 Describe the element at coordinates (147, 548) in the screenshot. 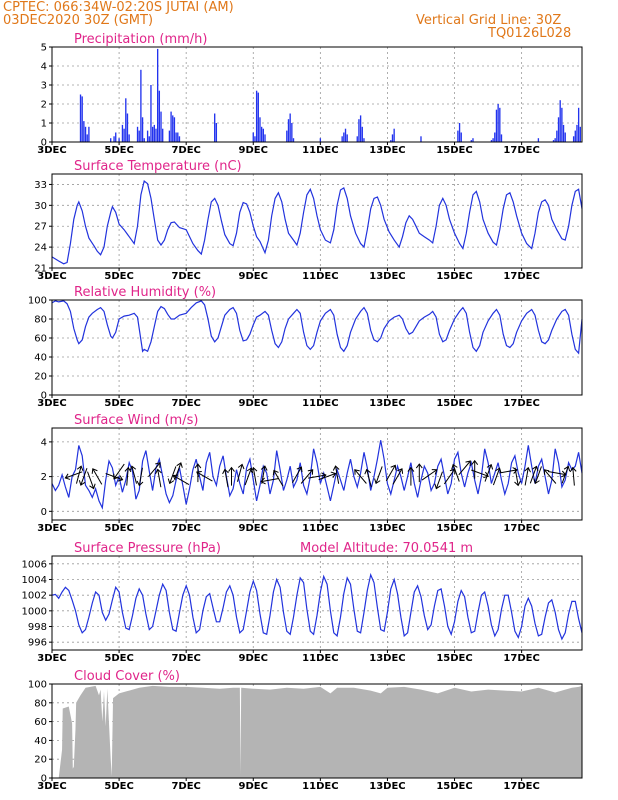

I see `panel-title: Surface Pressure (hPa)` at that location.